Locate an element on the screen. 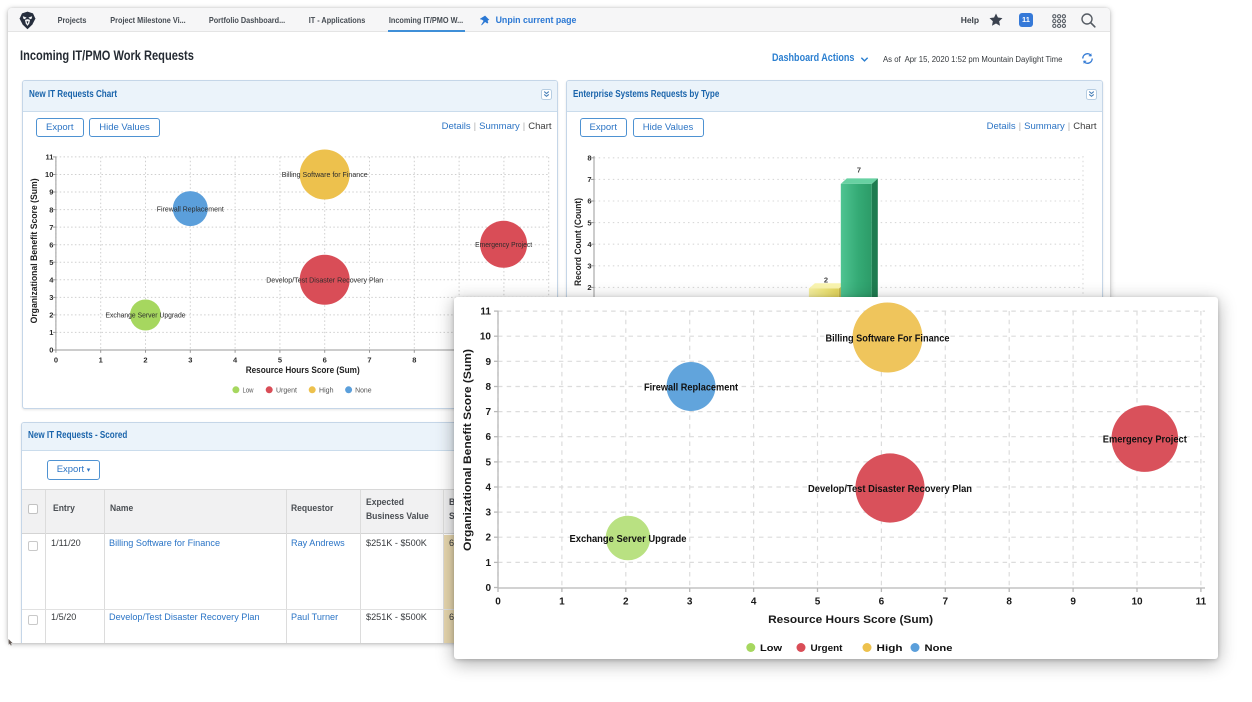  svg-text: Emergency Project is located at coordinates (1145, 439).